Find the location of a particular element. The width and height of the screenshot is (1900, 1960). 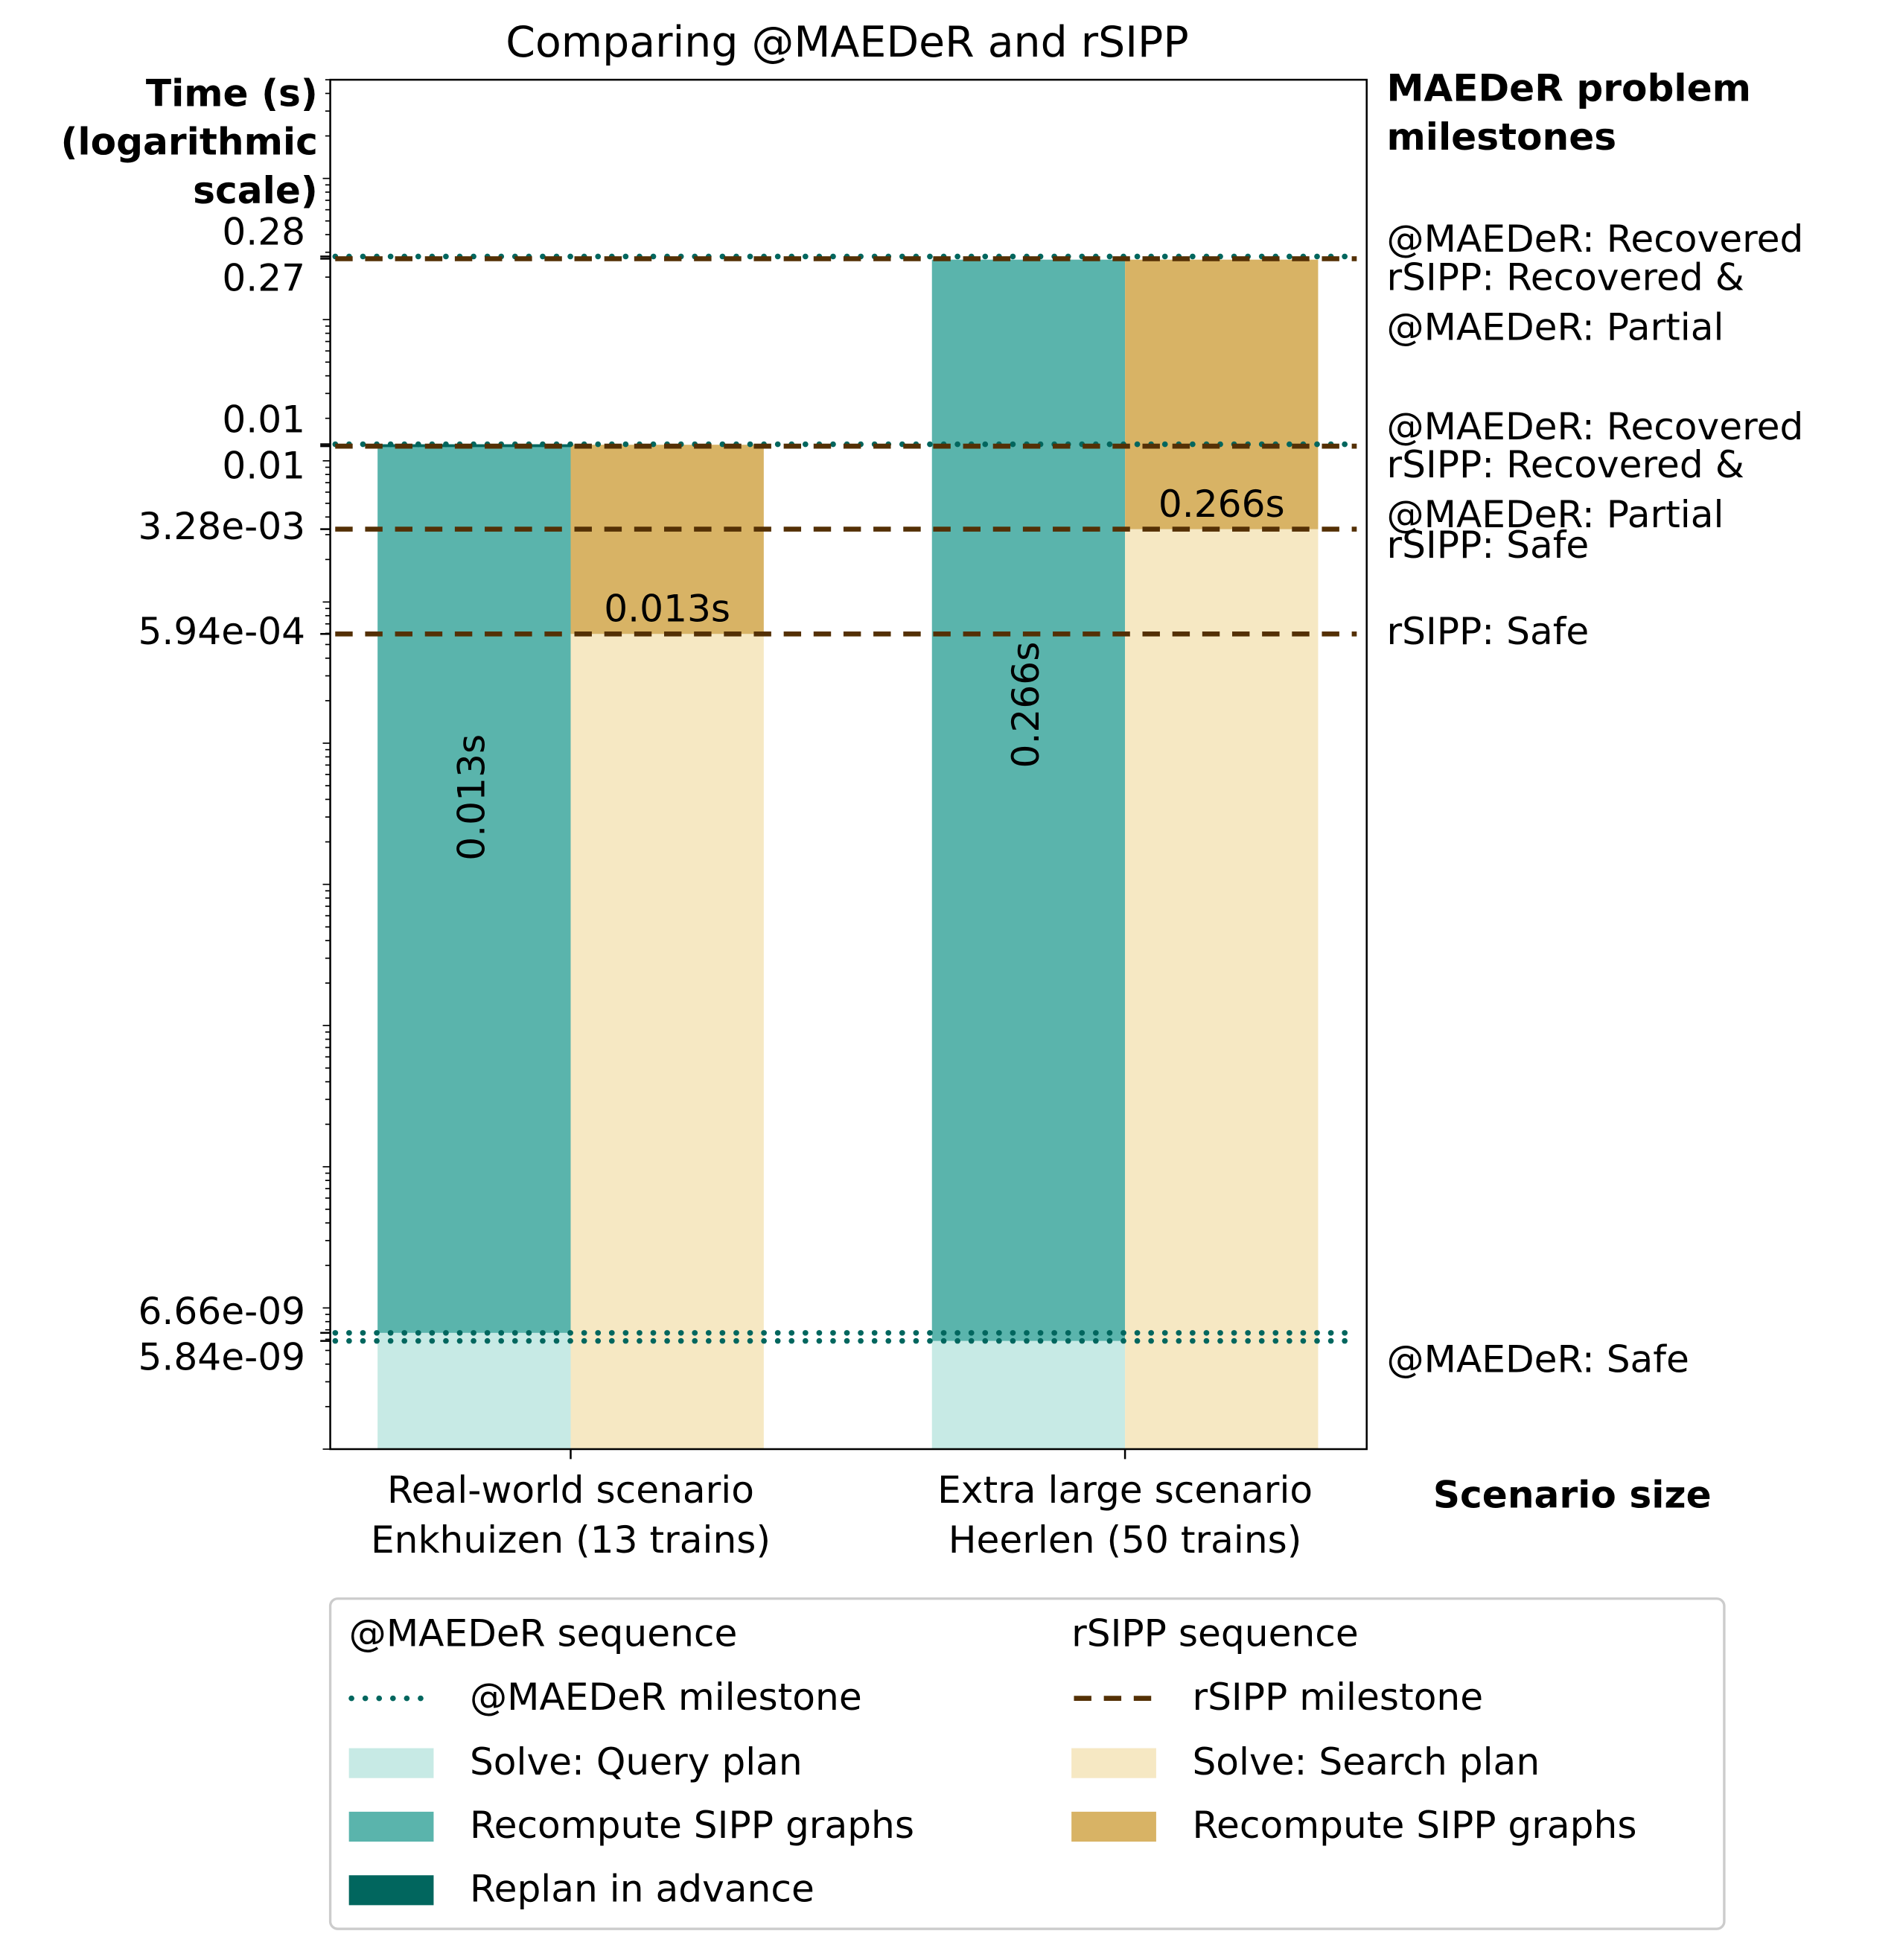

y-tick-label: 0.28 is located at coordinates (263, 231).